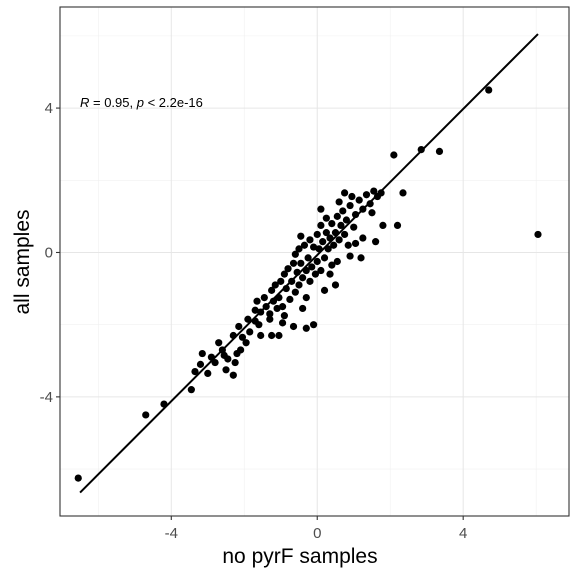  I want to click on y-tick-label: 0, so click(49, 252).